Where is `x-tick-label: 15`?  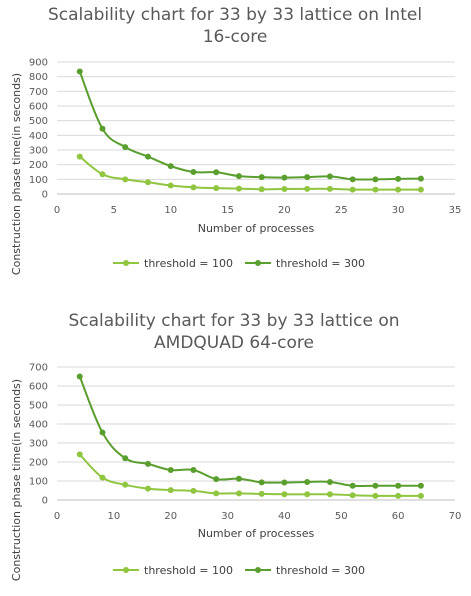
x-tick-label: 15 is located at coordinates (227, 210).